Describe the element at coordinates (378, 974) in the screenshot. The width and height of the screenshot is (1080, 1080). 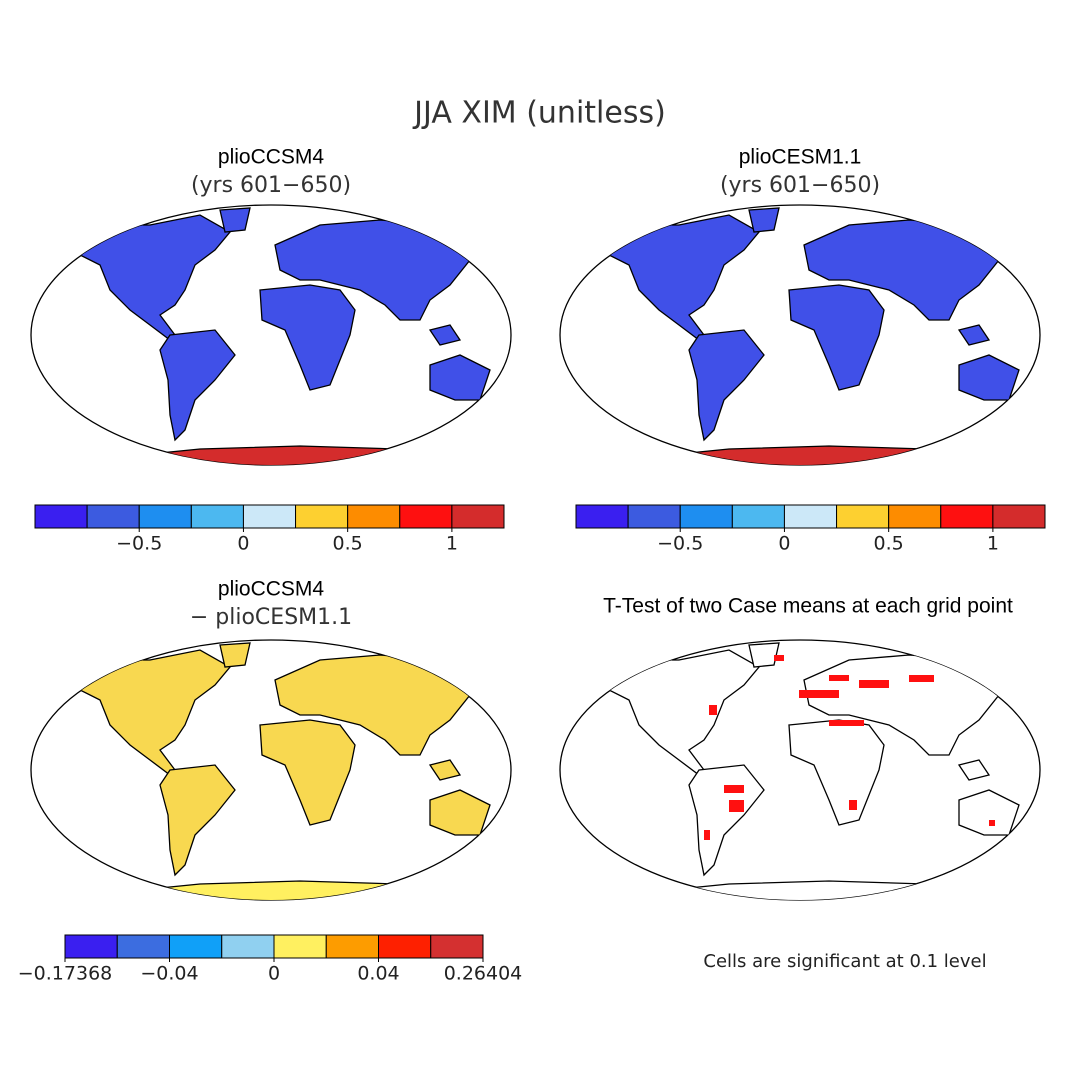
I see `colorbar-label: 0.04` at that location.